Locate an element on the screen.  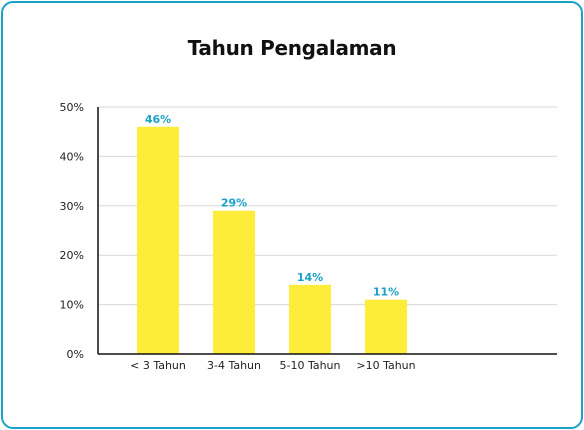
y-tick-label: 10% is located at coordinates (72, 305).